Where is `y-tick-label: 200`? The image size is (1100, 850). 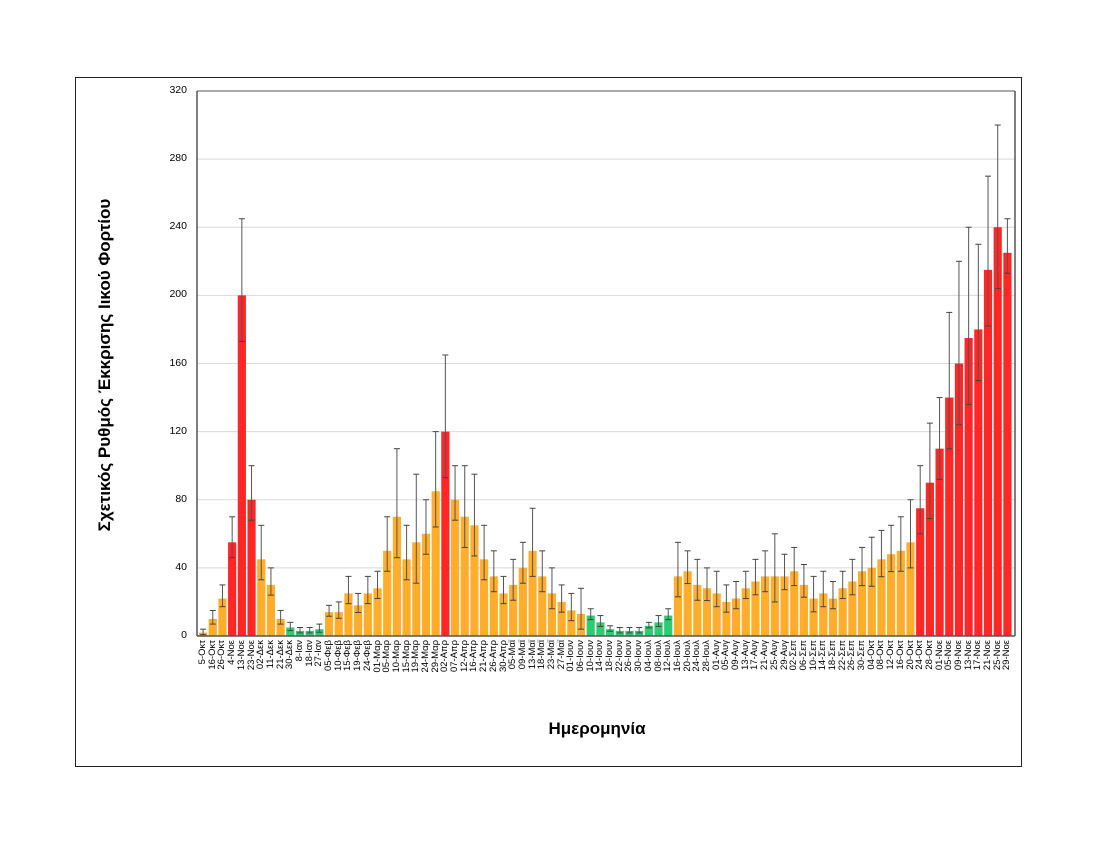 y-tick-label: 200 is located at coordinates (178, 294).